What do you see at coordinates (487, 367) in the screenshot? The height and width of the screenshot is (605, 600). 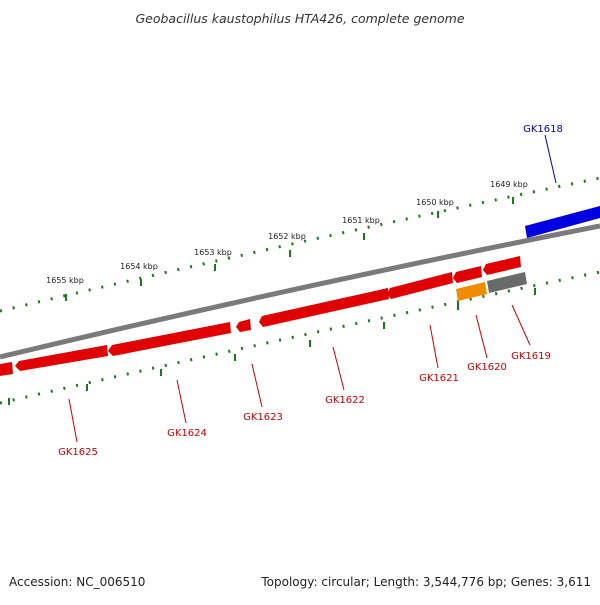 I see `gene-label-gk1620: GK1620` at bounding box center [487, 367].